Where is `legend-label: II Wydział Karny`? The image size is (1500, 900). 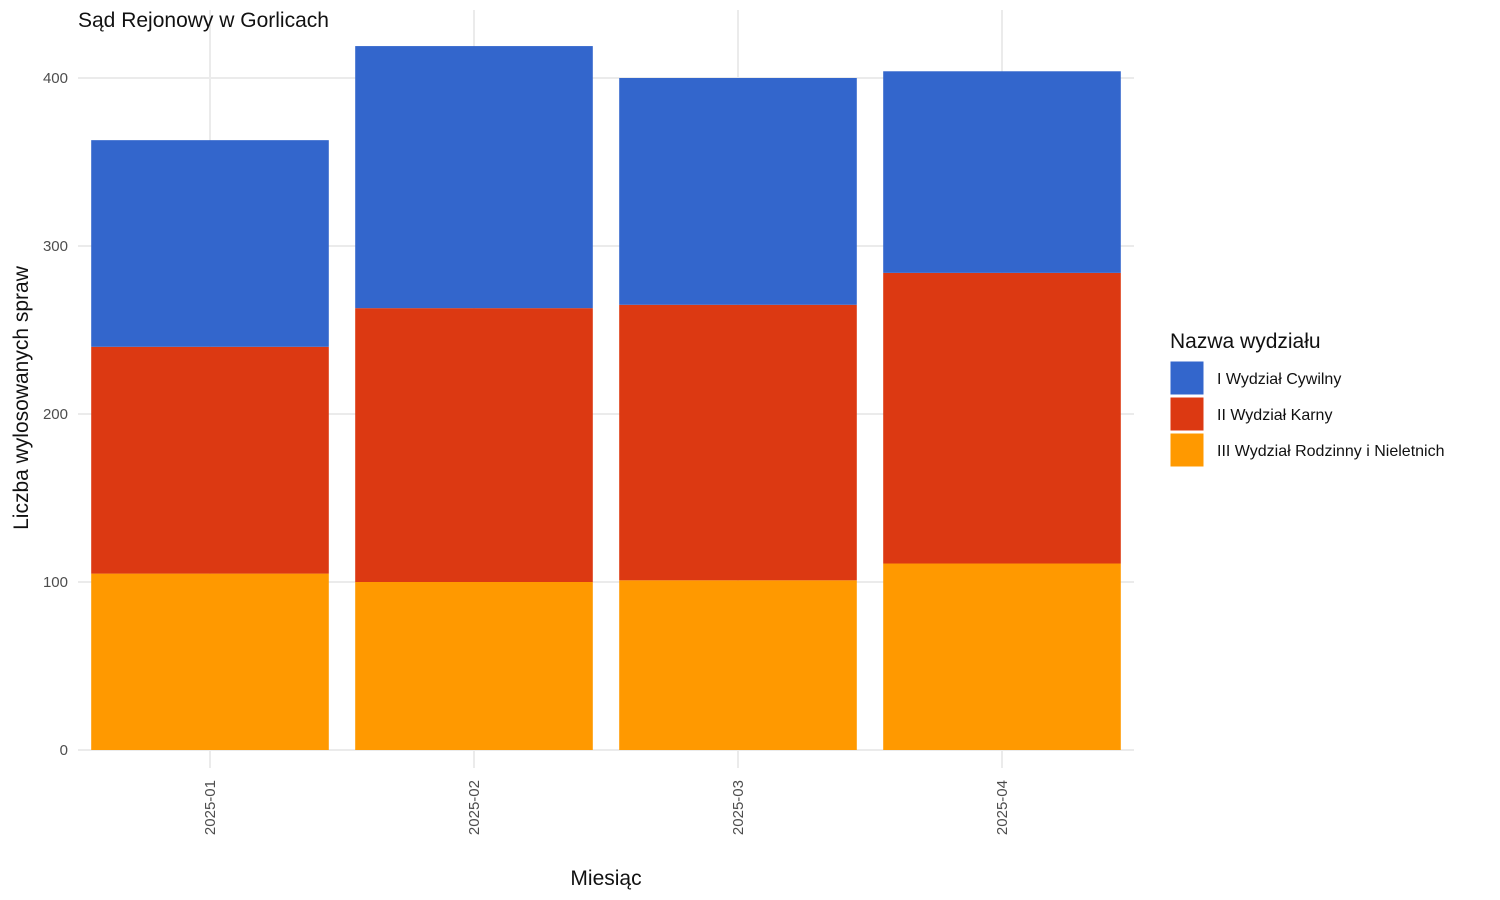
legend-label: II Wydział Karny is located at coordinates (1274, 415).